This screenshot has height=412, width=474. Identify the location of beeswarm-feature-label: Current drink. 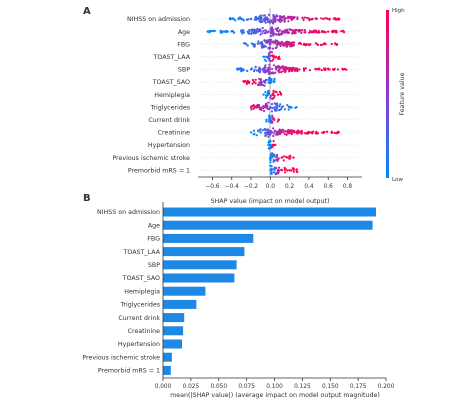
(169, 120).